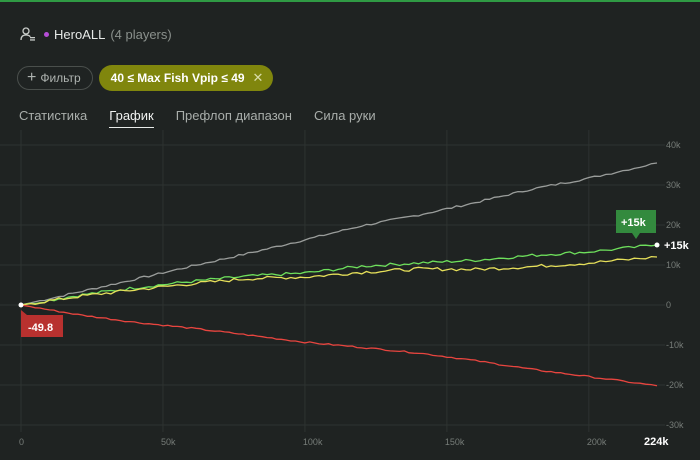  Describe the element at coordinates (258, 77) in the screenshot. I see `close-icon: ✕` at that location.